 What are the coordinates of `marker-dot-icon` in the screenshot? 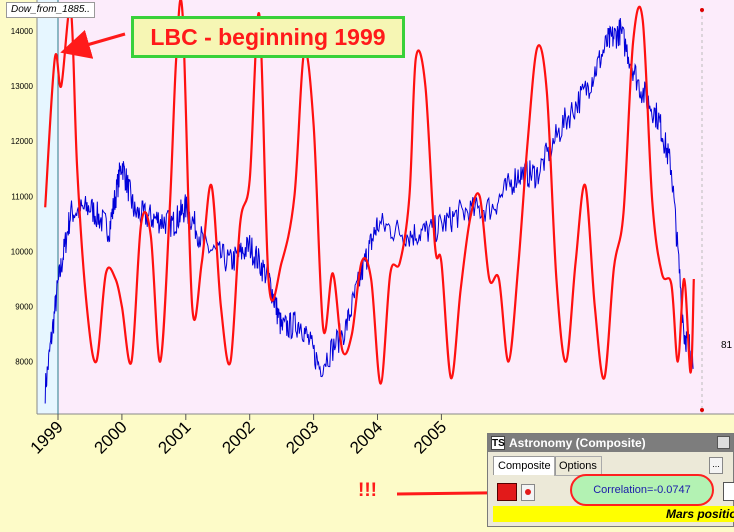 It's located at (528, 492).